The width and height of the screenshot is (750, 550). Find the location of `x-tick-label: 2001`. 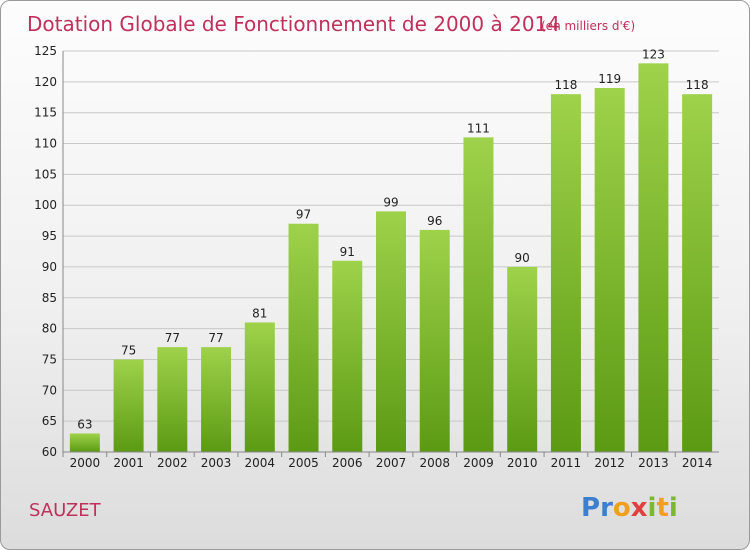

x-tick-label: 2001 is located at coordinates (128, 463).